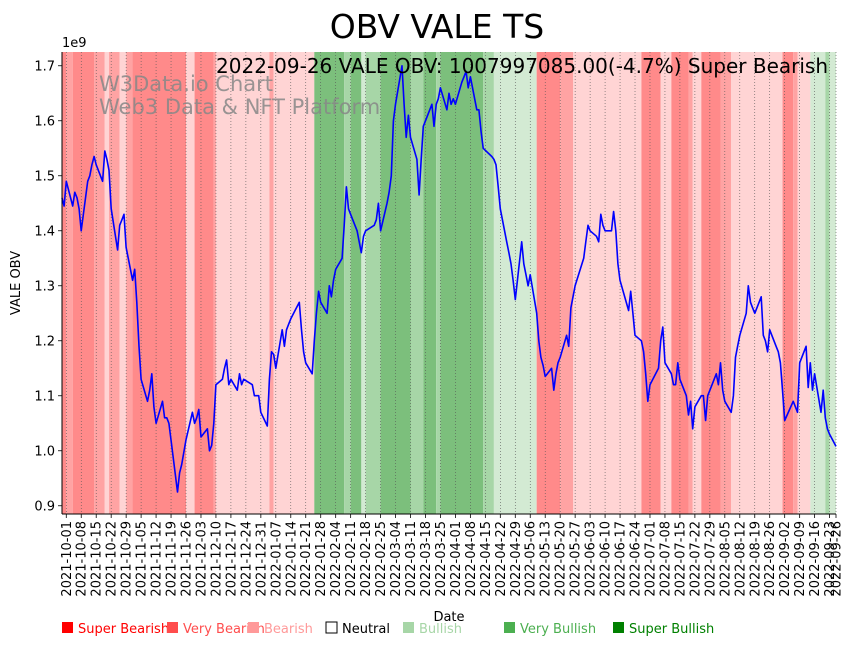 This screenshot has height=646, width=855. What do you see at coordinates (437, 26) in the screenshot?
I see `chart-title: OBV VALE TS` at bounding box center [437, 26].